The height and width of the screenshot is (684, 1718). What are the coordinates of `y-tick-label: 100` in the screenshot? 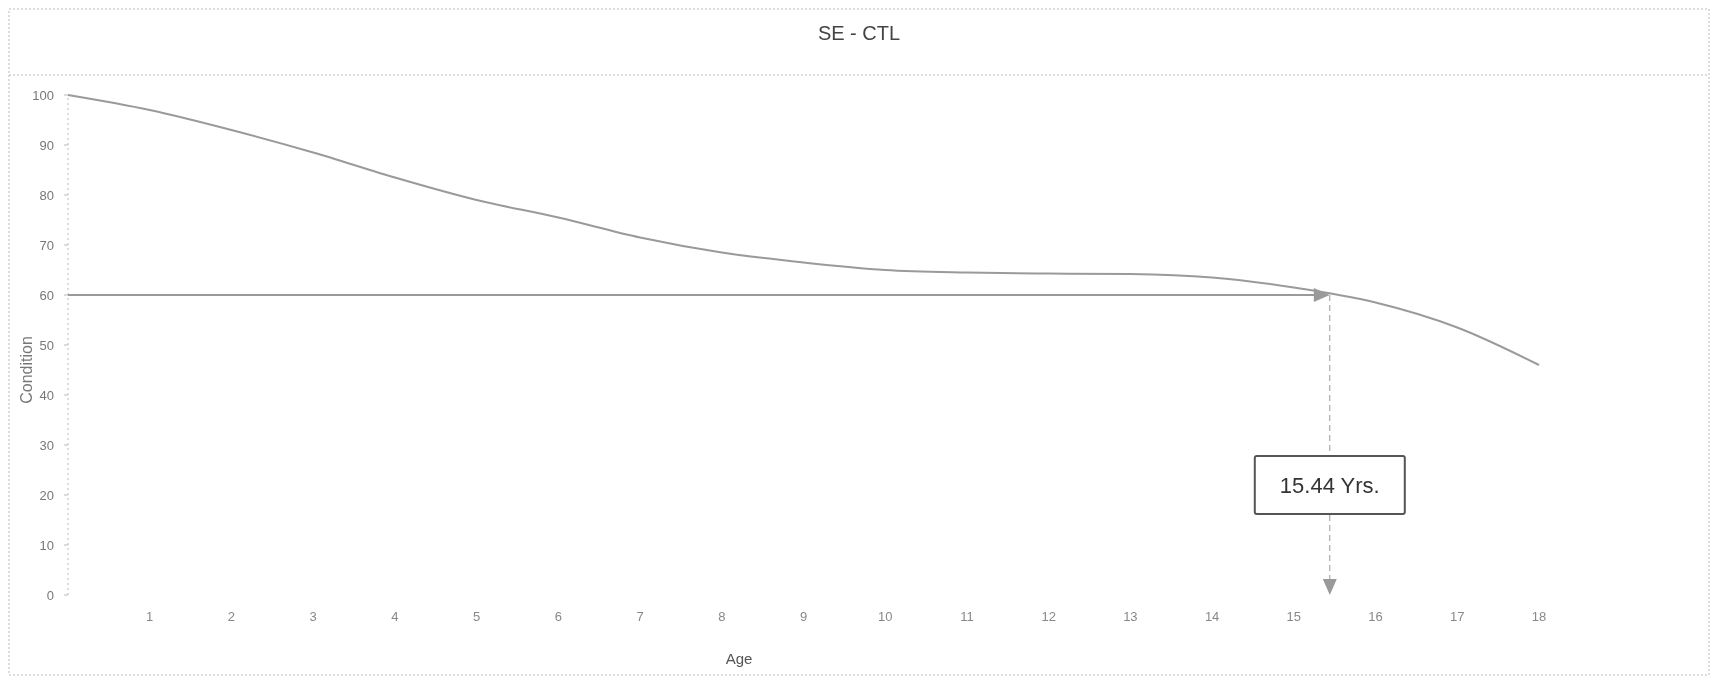 It's located at (43, 95).